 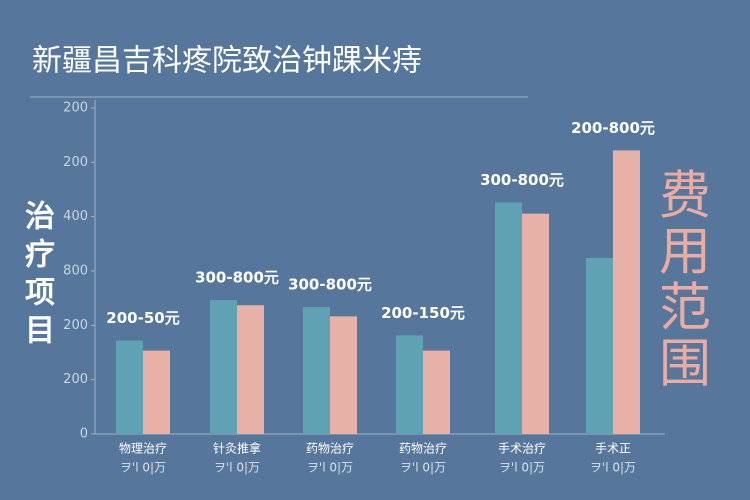 I want to click on y-axis-label-char: 疗, so click(x=40, y=255).